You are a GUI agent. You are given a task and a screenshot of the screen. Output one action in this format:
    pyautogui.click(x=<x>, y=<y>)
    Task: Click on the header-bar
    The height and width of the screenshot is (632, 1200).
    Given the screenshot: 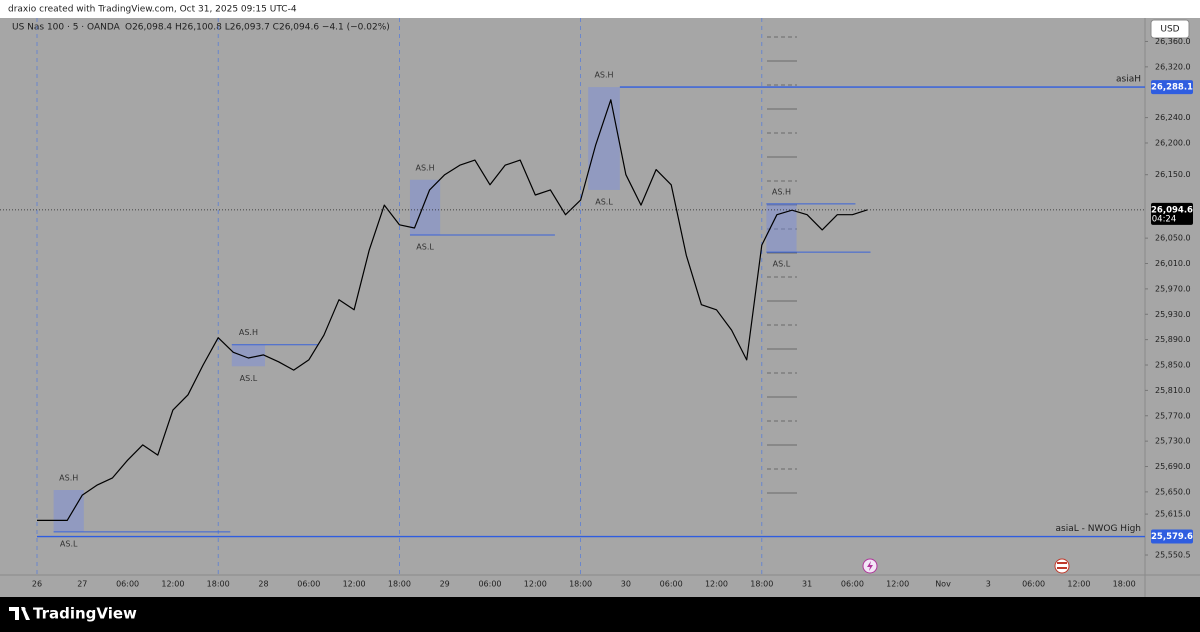 What is the action you would take?
    pyautogui.click(x=600, y=9)
    